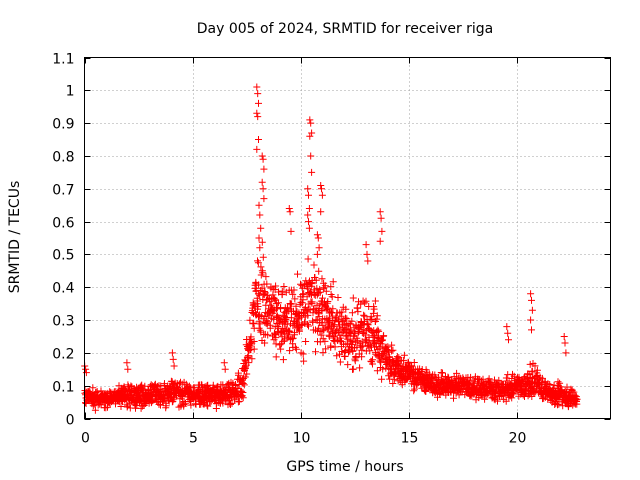 This screenshot has height=480, width=640. Describe the element at coordinates (70, 92) in the screenshot. I see `y-tick-label: 1` at that location.